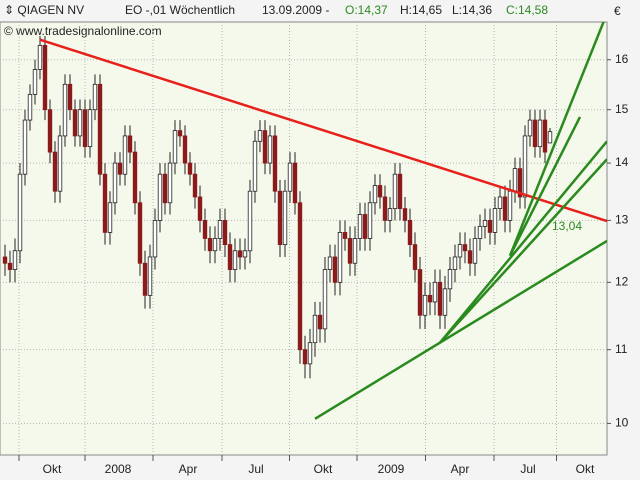 This screenshot has height=485, width=640. I want to click on currency: €, so click(617, 11).